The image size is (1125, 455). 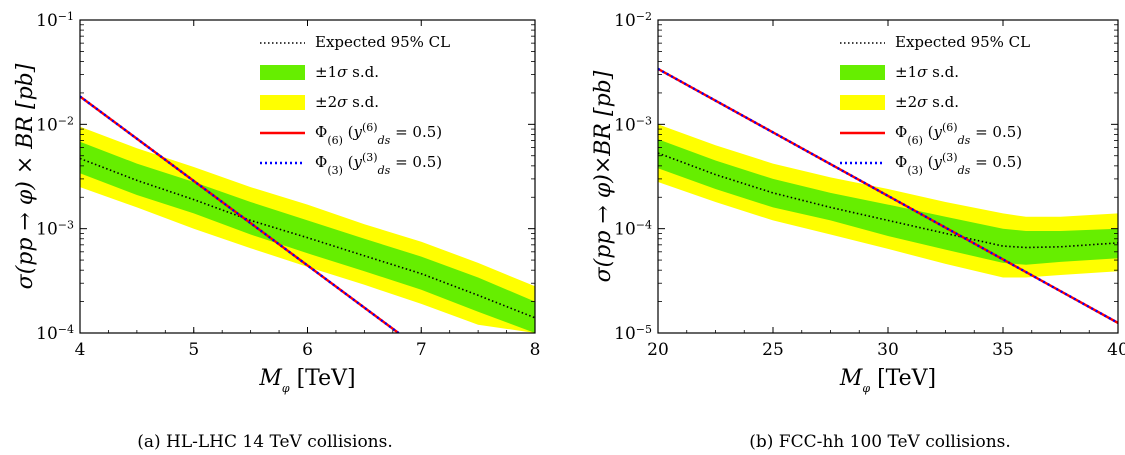 I want to click on band-1sigma, so click(x=888, y=202).